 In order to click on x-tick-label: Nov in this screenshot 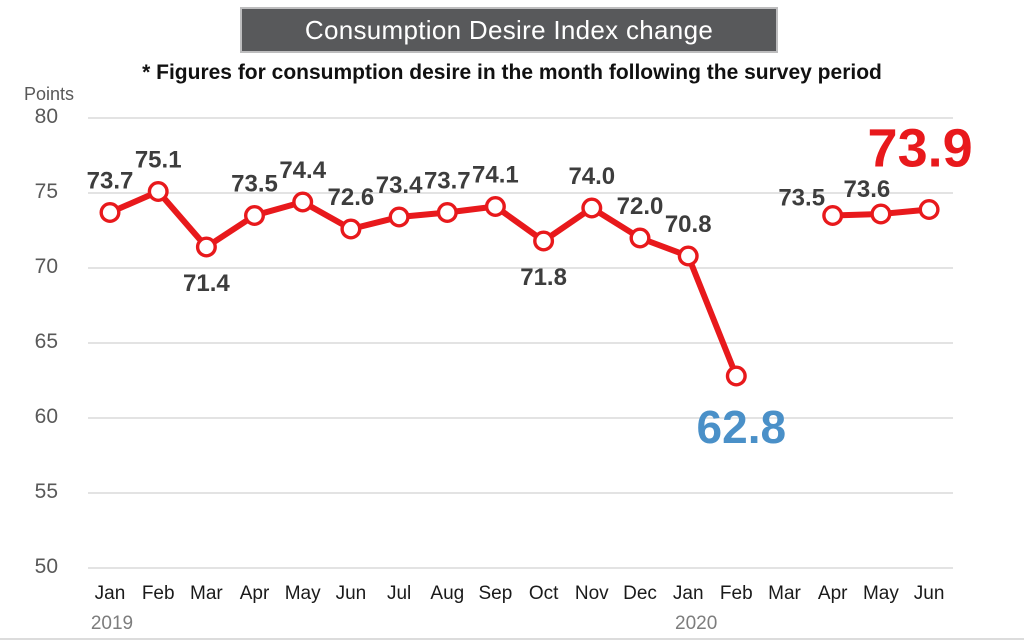, I will do `click(592, 593)`.